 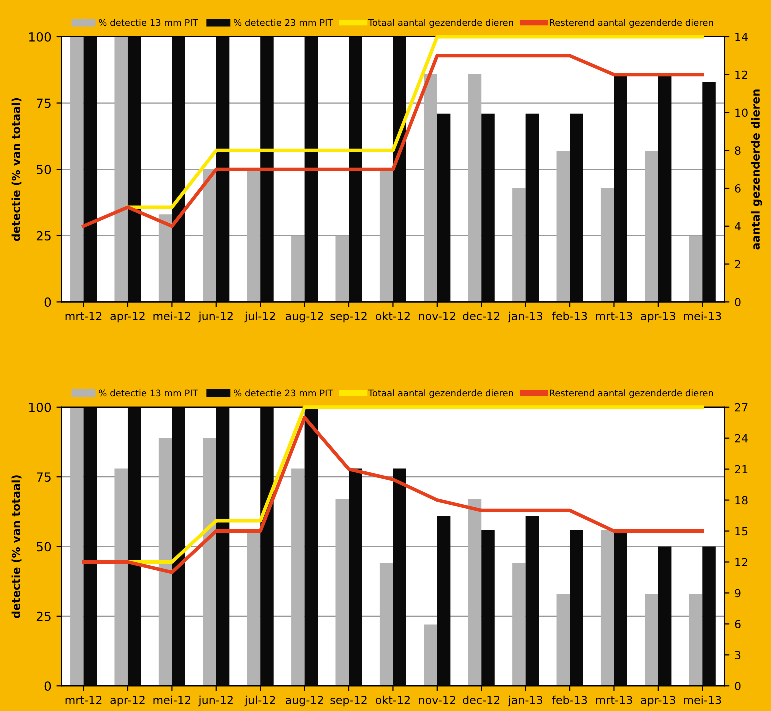 What do you see at coordinates (742, 37) in the screenshot?
I see `y2-tick-label: 14` at bounding box center [742, 37].